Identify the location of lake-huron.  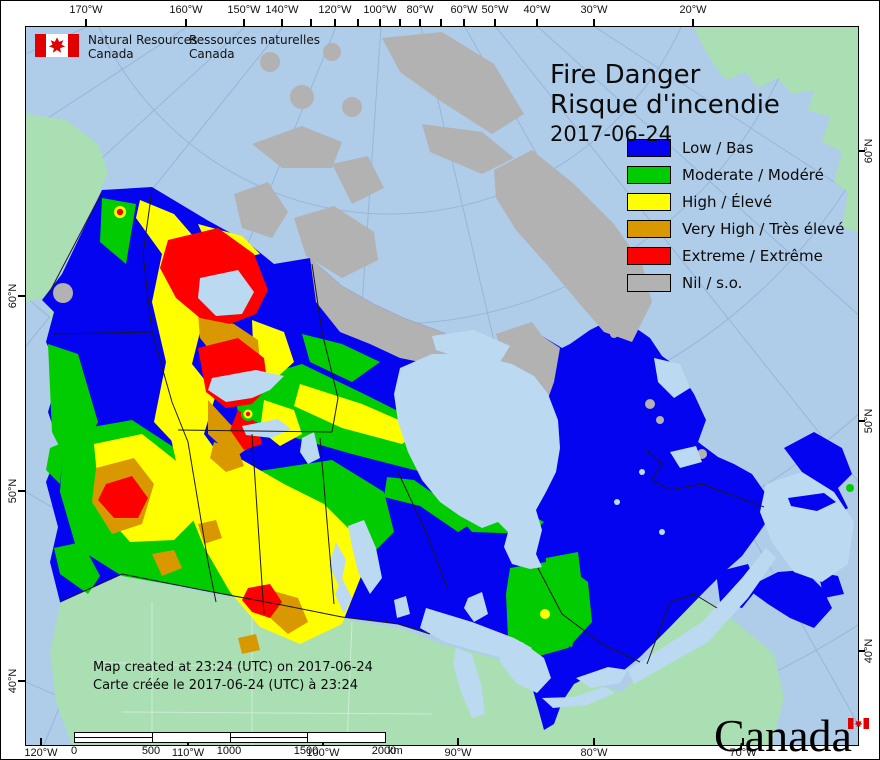
(523, 667).